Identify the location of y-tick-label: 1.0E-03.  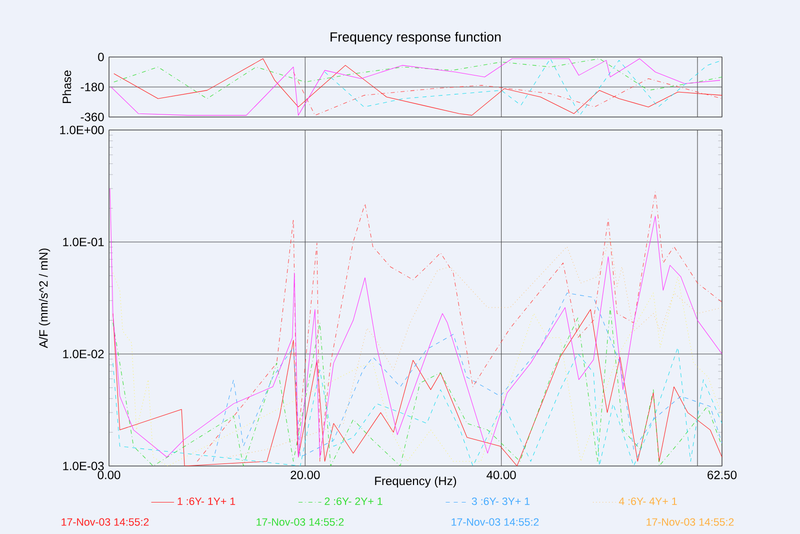
(83, 466).